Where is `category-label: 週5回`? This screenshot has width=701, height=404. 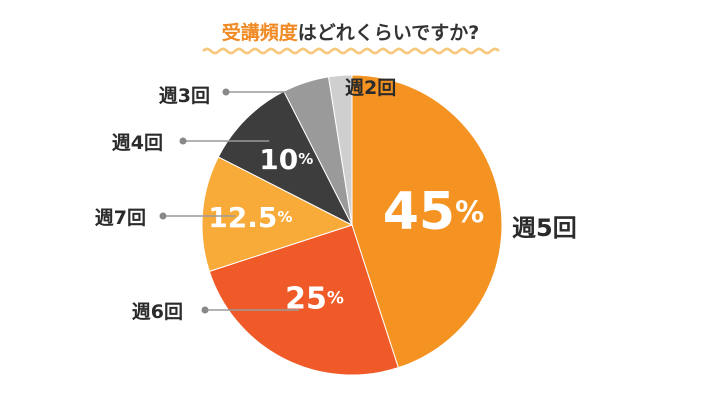
category-label: 週5回 is located at coordinates (544, 228).